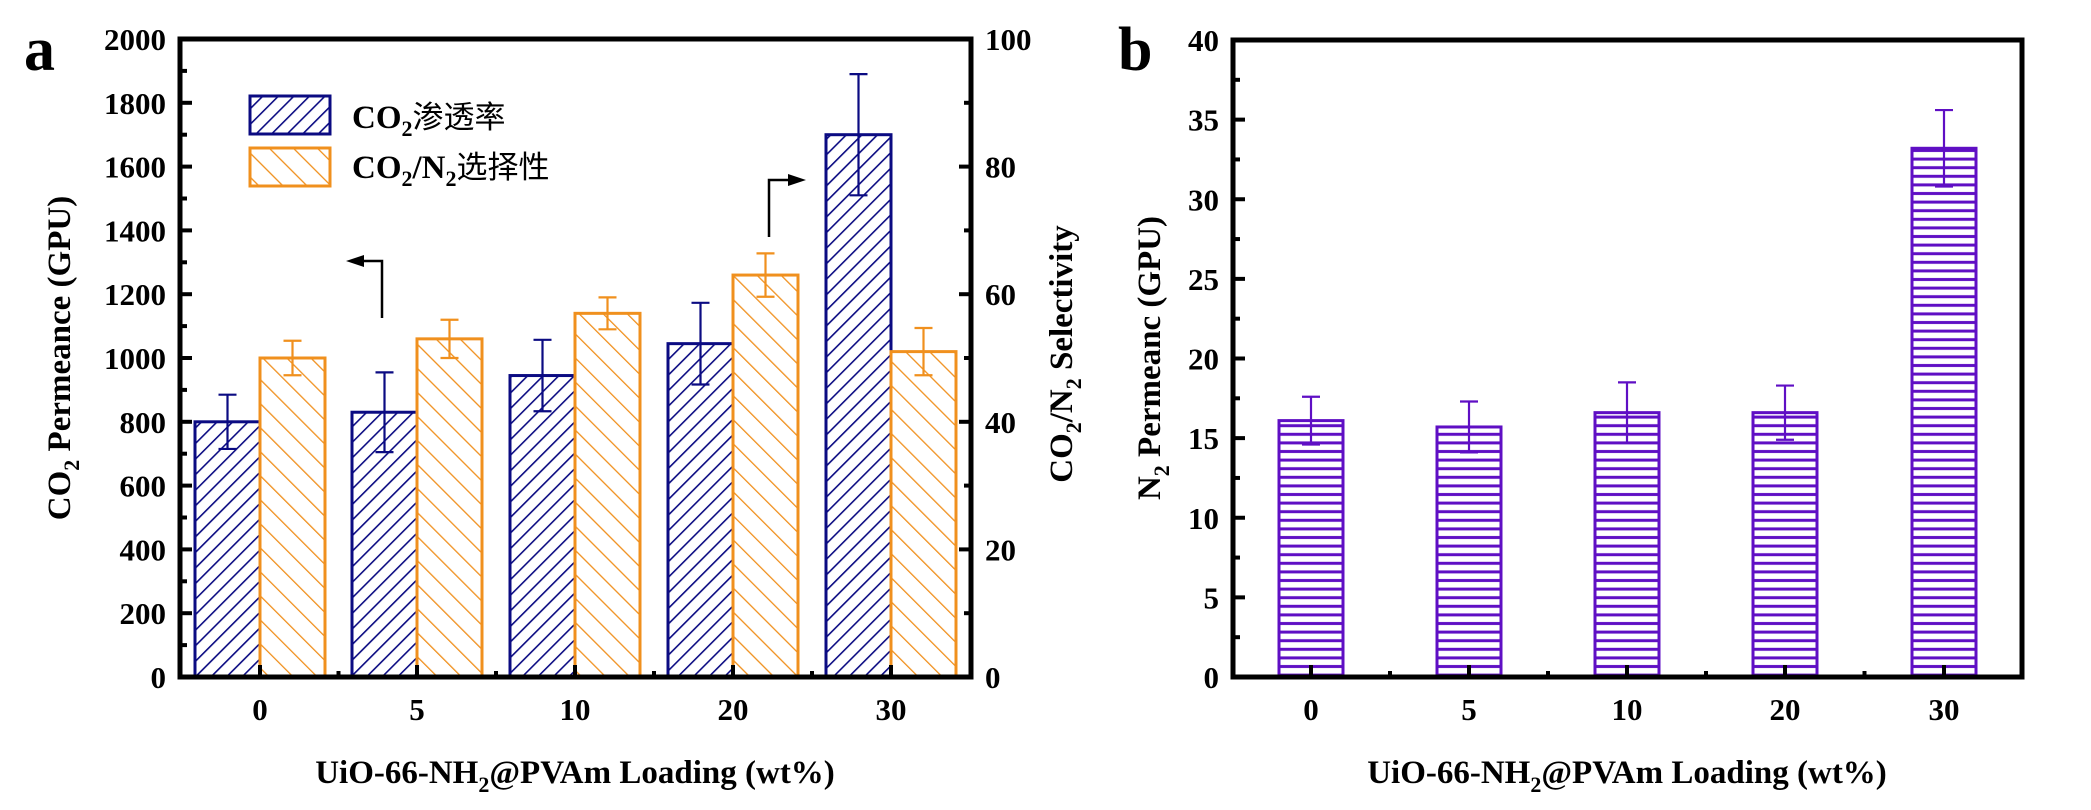 The height and width of the screenshot is (810, 2091). Describe the element at coordinates (1203, 199) in the screenshot. I see `y-tick-label: 30` at that location.